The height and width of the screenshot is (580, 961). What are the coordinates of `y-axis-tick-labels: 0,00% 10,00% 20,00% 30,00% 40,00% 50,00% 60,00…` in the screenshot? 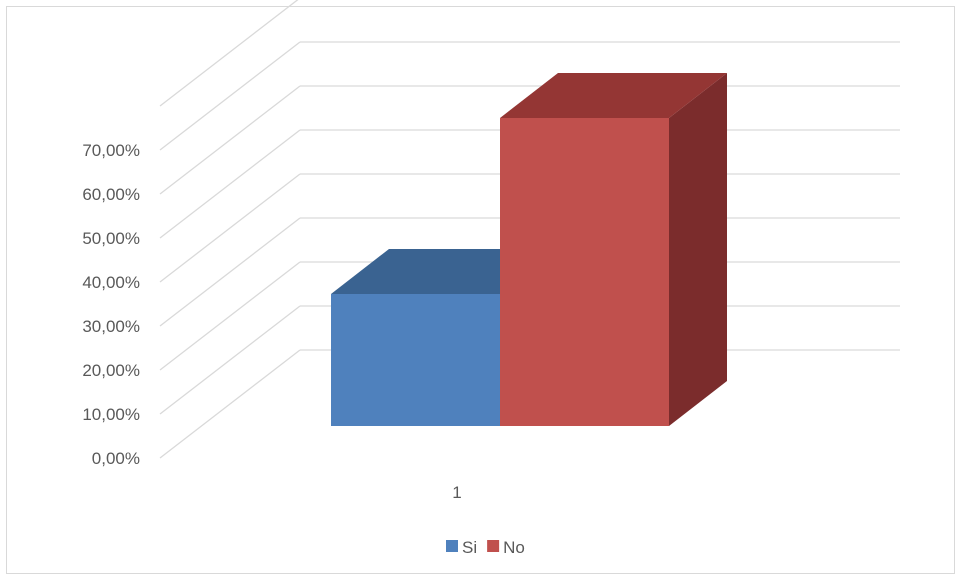 It's located at (111, 304).